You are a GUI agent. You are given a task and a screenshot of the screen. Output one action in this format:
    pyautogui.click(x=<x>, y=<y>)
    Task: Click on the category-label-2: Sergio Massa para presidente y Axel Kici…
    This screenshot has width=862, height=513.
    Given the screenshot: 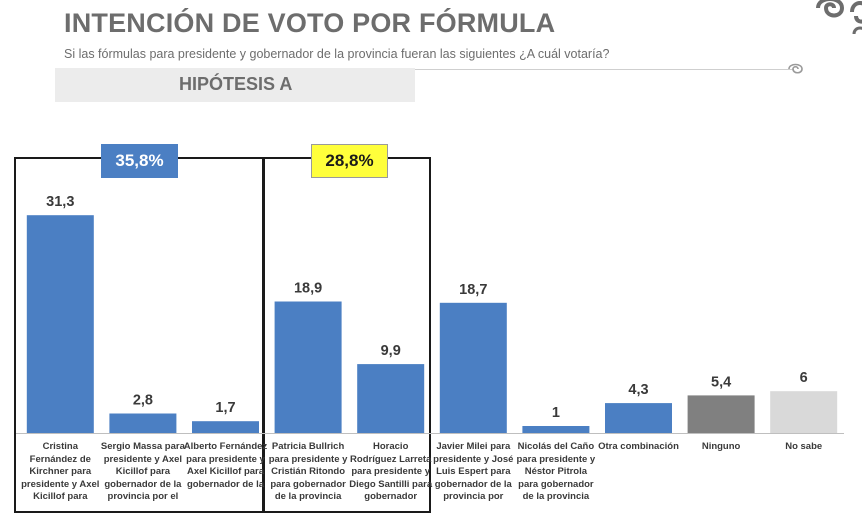 What is the action you would take?
    pyautogui.click(x=142, y=472)
    